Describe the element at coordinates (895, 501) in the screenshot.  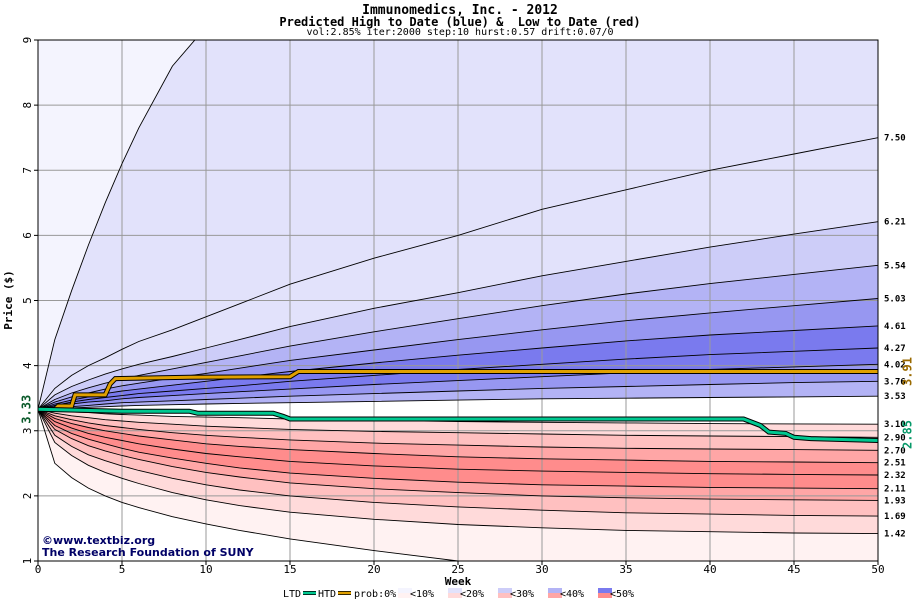
I see `low-quantile-label-6: 1.93` at that location.